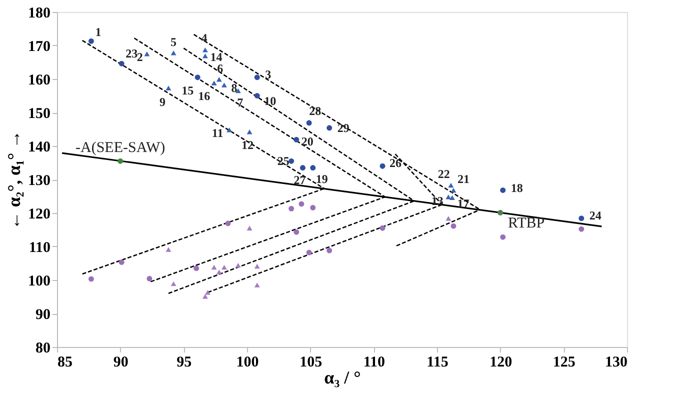 The image size is (680, 418). What do you see at coordinates (343, 127) in the screenshot?
I see `annotation: 29` at bounding box center [343, 127].